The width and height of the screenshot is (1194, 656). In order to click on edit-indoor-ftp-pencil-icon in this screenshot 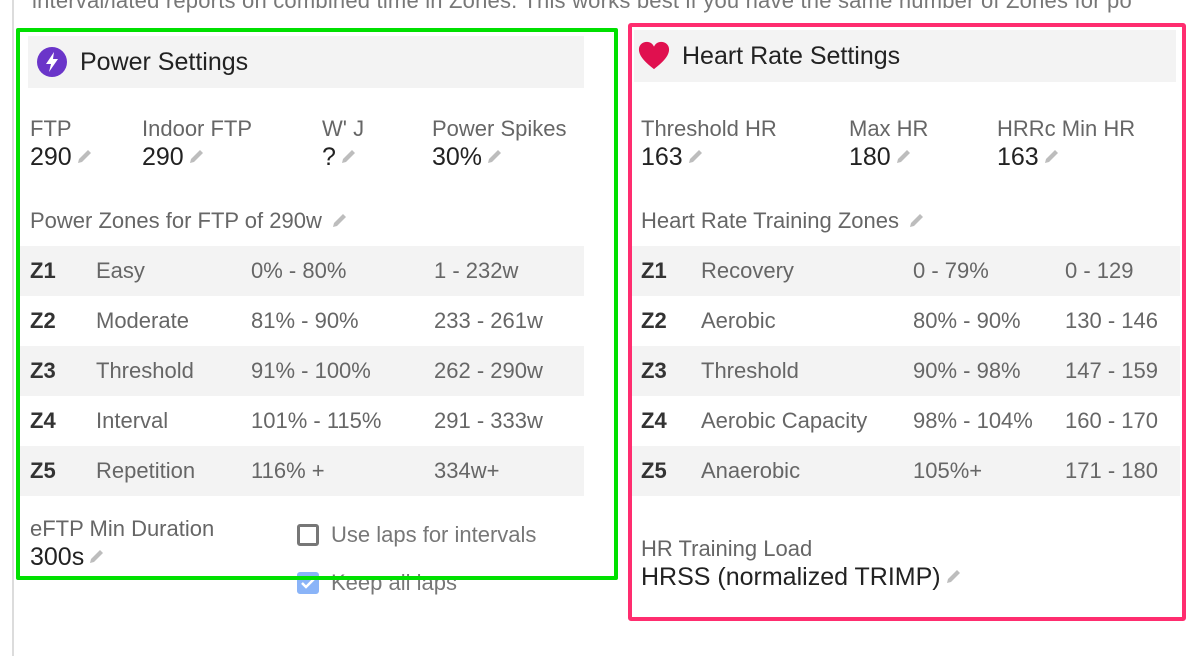, I will do `click(196, 157)`.